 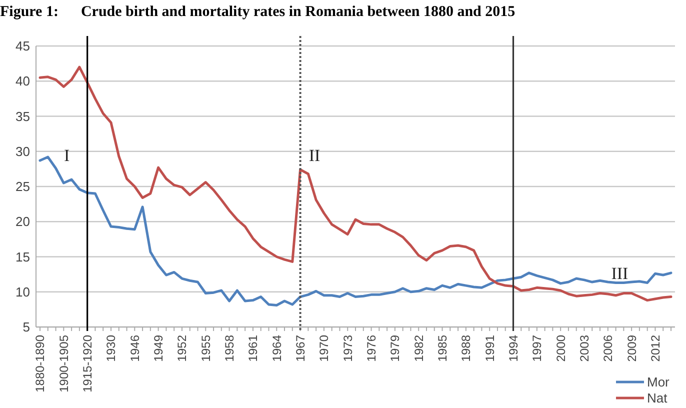 I want to click on x-tick-label: 1976, so click(x=371, y=348).